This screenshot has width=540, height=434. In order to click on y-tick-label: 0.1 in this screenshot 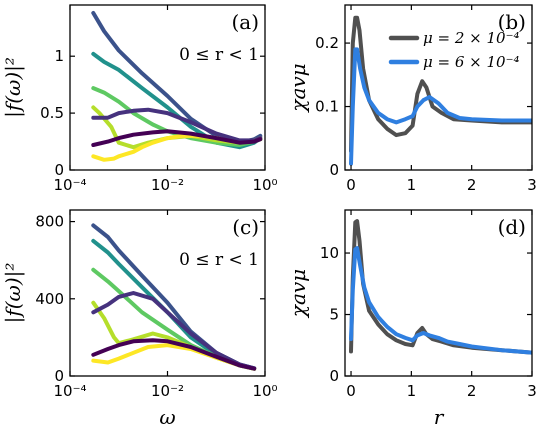, I will do `click(327, 107)`.